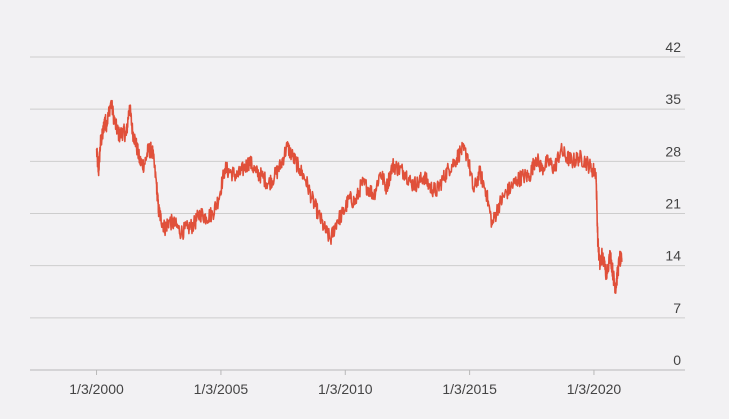 The height and width of the screenshot is (419, 729). What do you see at coordinates (677, 360) in the screenshot?
I see `y-tick-label: 0` at bounding box center [677, 360].